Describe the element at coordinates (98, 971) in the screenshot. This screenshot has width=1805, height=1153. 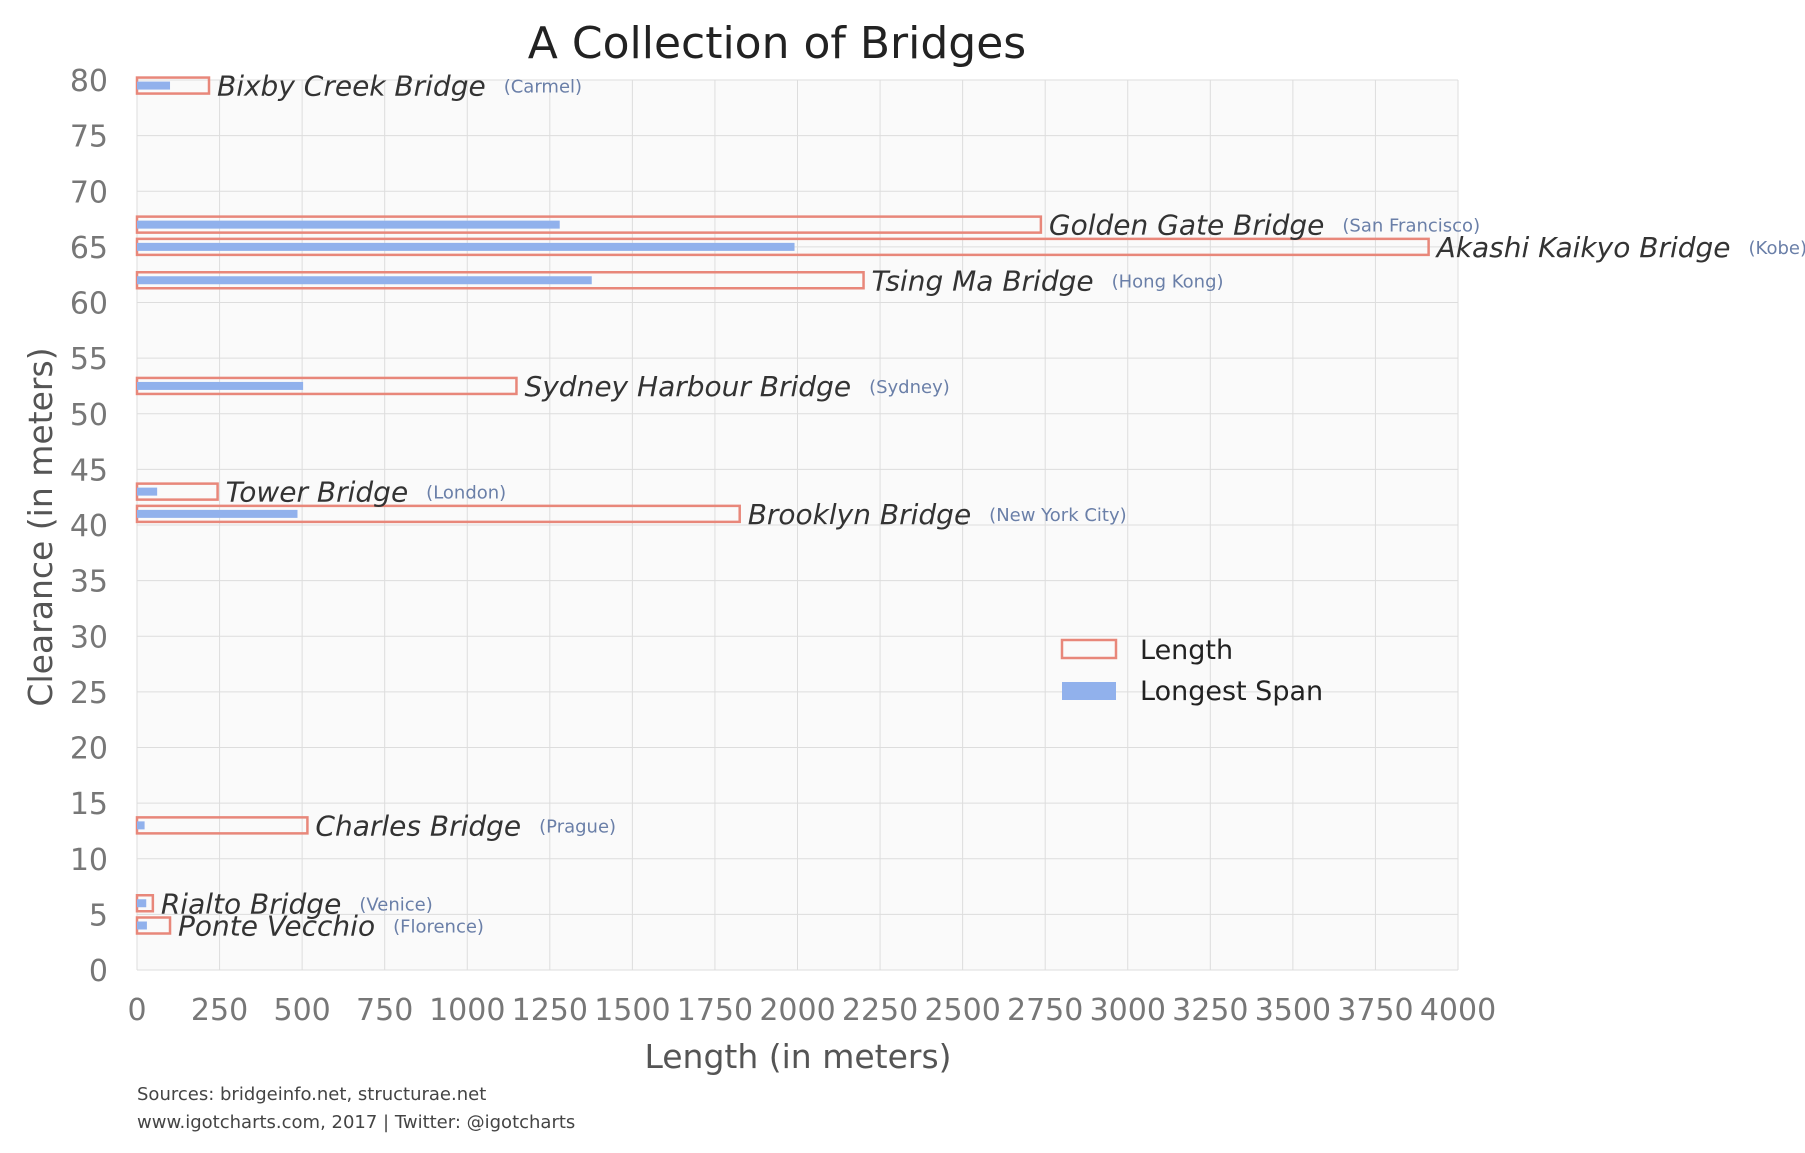
I see `y-tick-label: 0` at that location.